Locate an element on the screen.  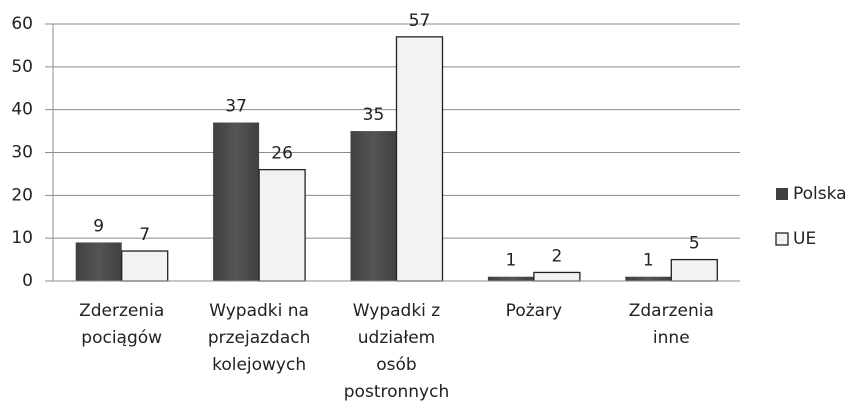
x-tick-label: Zderzenia pociągów is located at coordinates (121, 324).